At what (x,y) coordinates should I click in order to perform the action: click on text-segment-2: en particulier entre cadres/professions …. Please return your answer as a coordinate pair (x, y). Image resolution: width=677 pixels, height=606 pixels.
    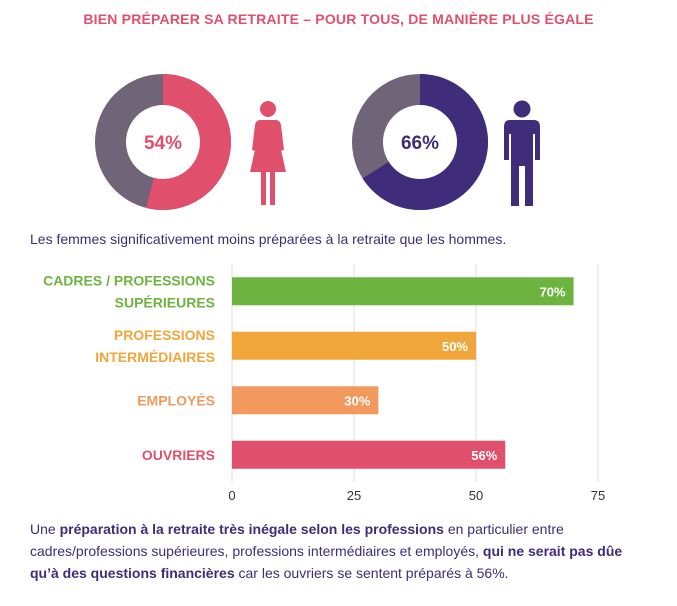
    Looking at the image, I should click on (297, 540).